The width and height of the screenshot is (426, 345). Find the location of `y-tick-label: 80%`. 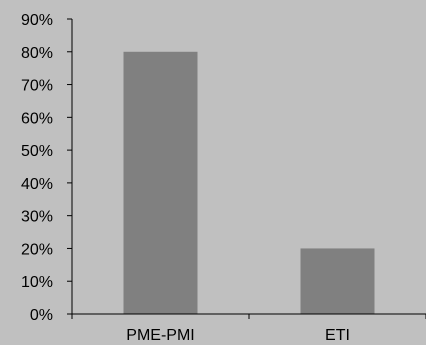

y-tick-label: 80% is located at coordinates (37, 53).